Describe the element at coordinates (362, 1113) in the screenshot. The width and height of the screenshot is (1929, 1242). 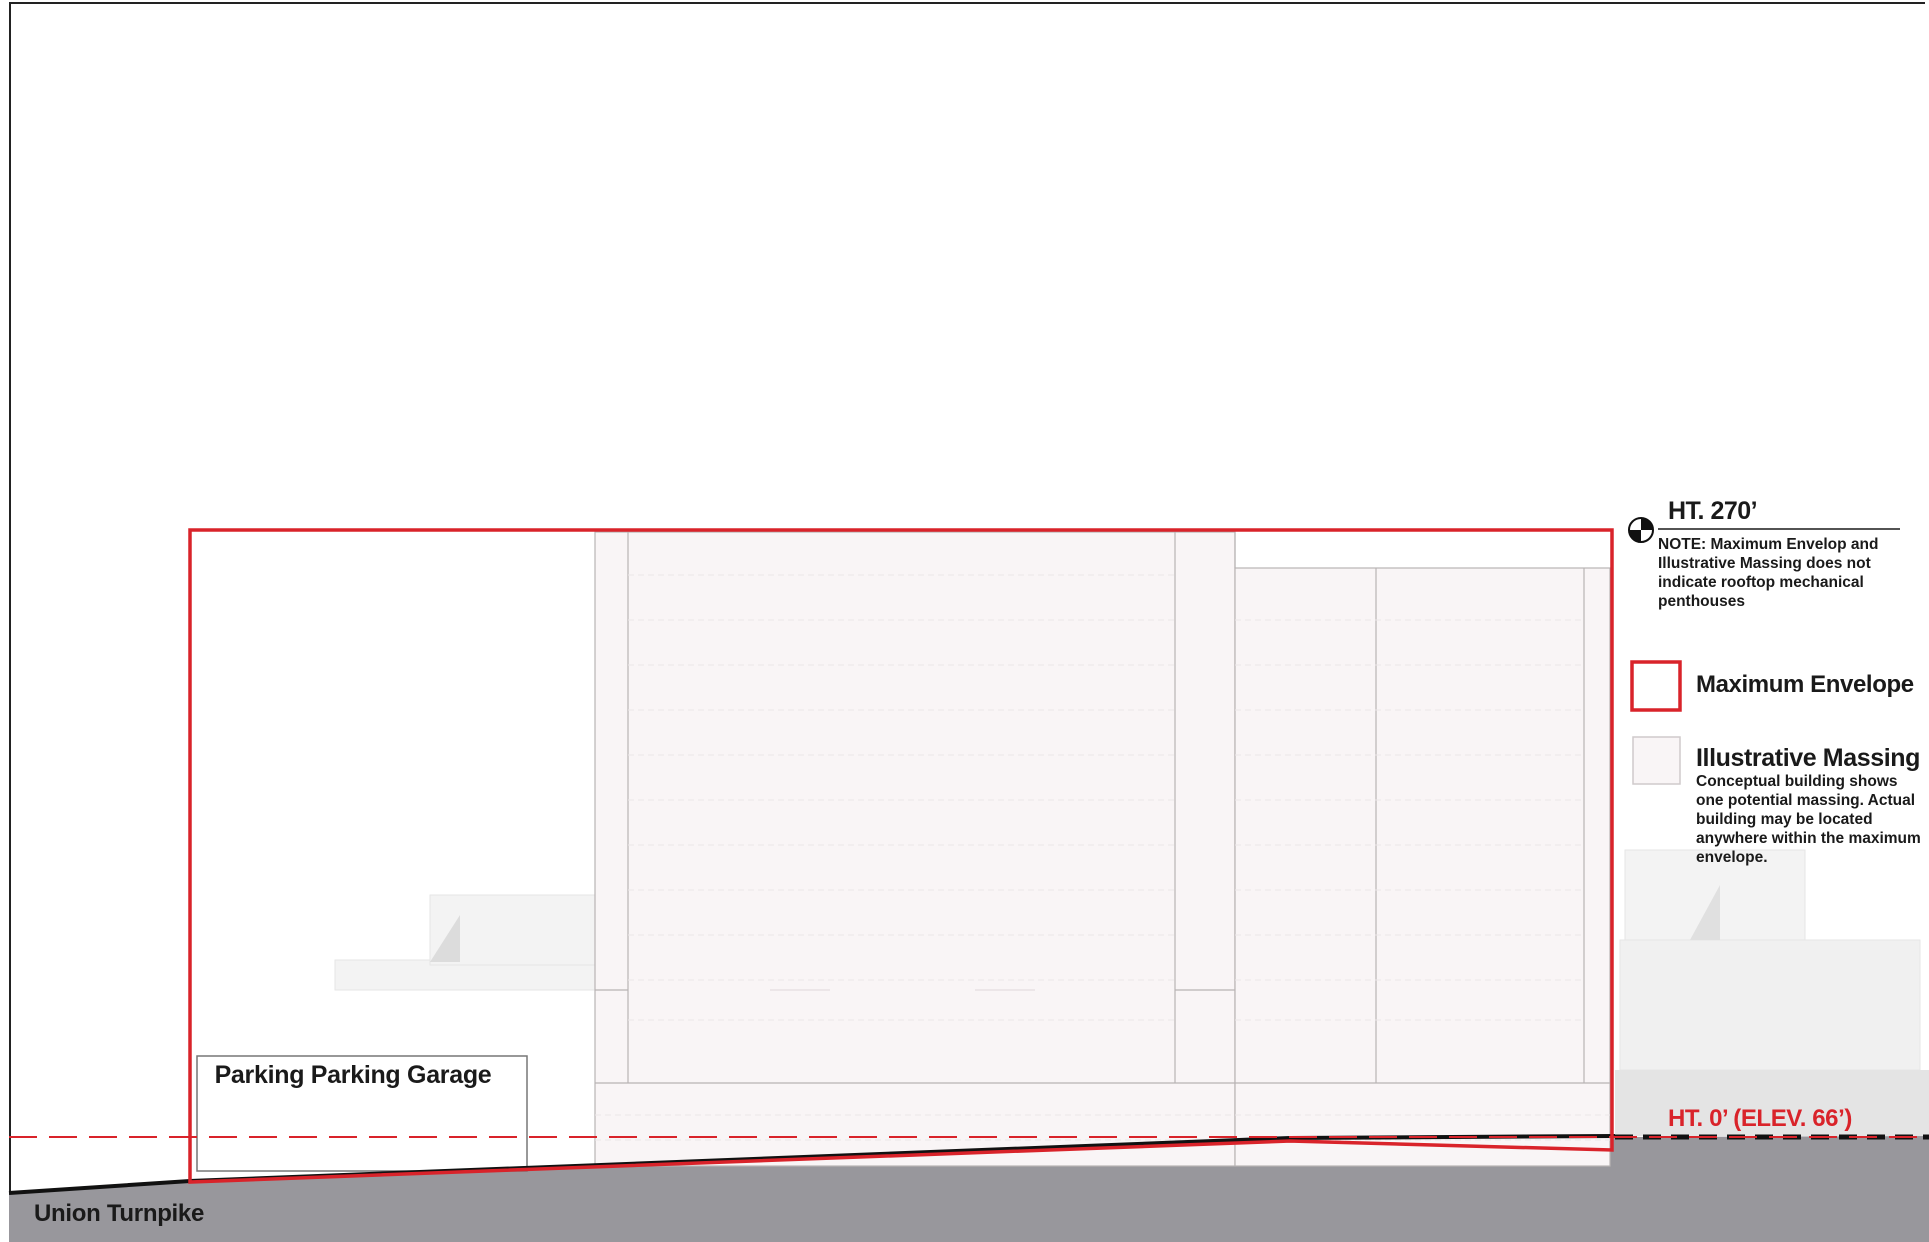
I see `parking-garage-box` at that location.